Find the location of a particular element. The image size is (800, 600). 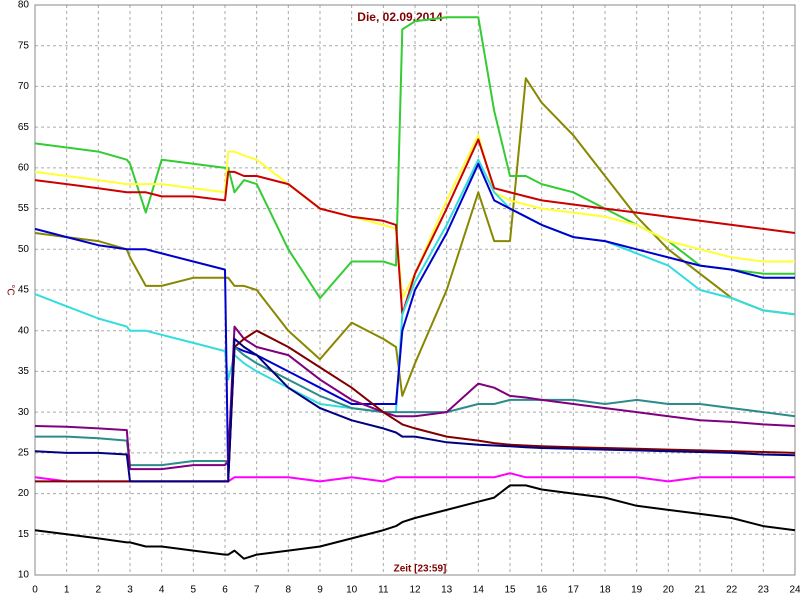

x-tick-label: 24 is located at coordinates (794, 590).